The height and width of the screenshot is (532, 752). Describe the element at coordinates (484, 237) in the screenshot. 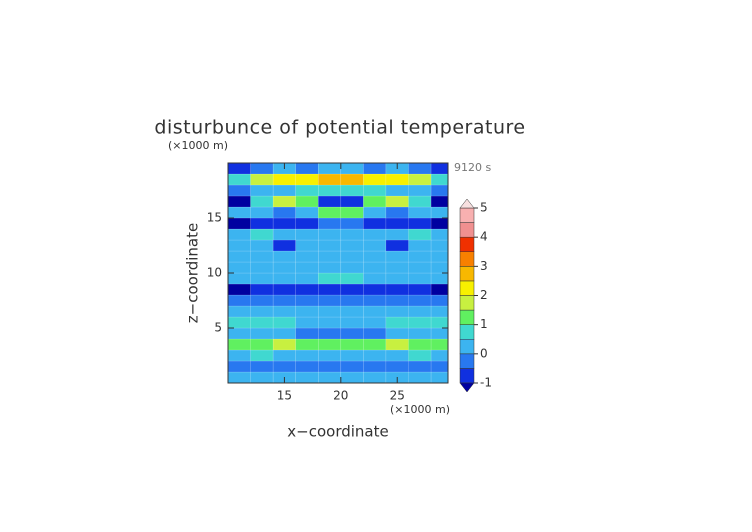

I see `colorbar-tick-label: 4` at that location.